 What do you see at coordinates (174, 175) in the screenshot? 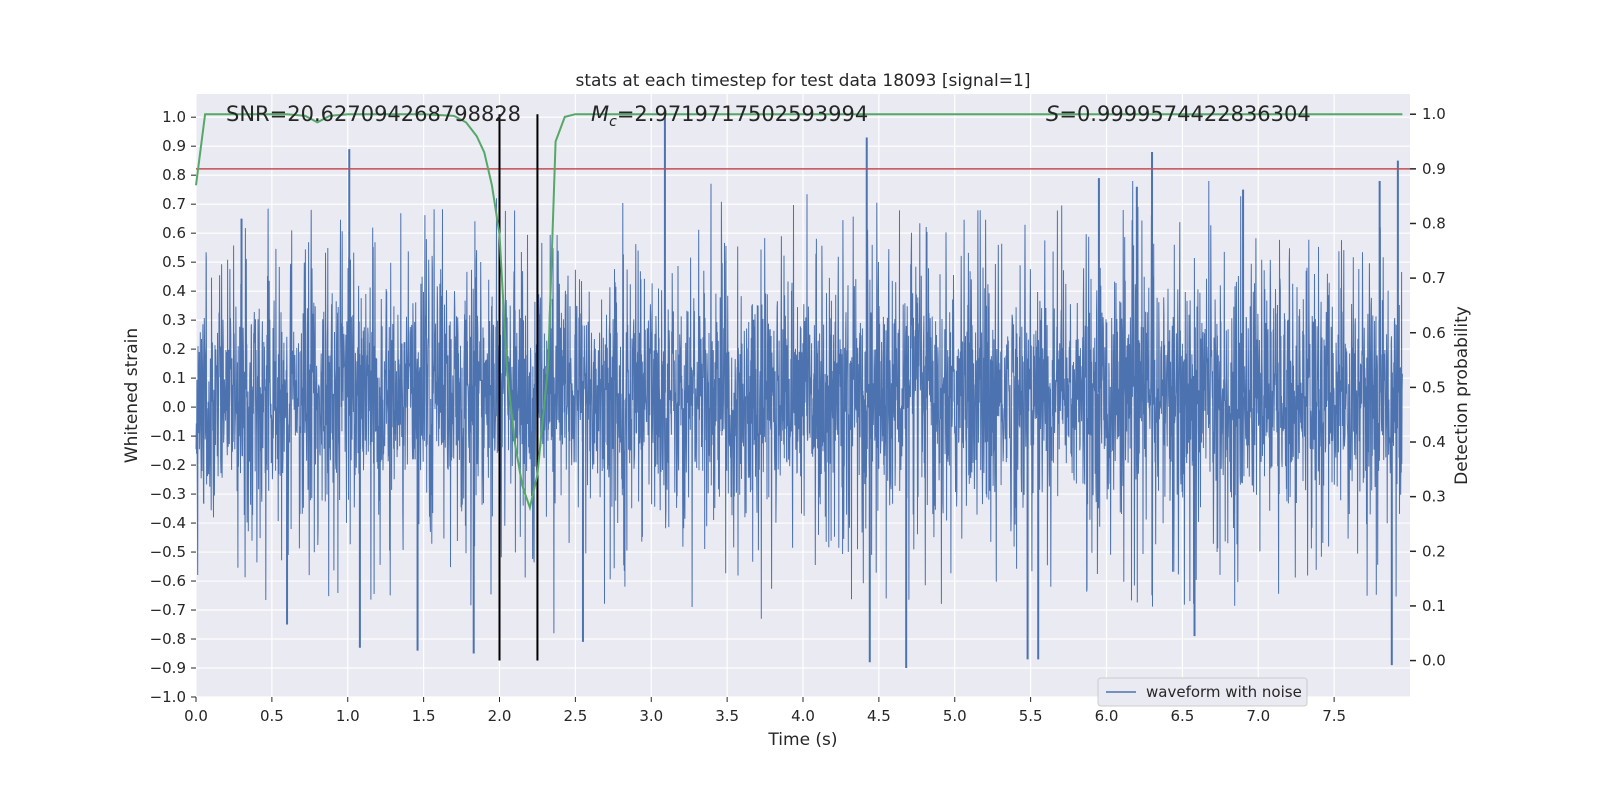
I see `y-tick-label: 0.8` at bounding box center [174, 175].